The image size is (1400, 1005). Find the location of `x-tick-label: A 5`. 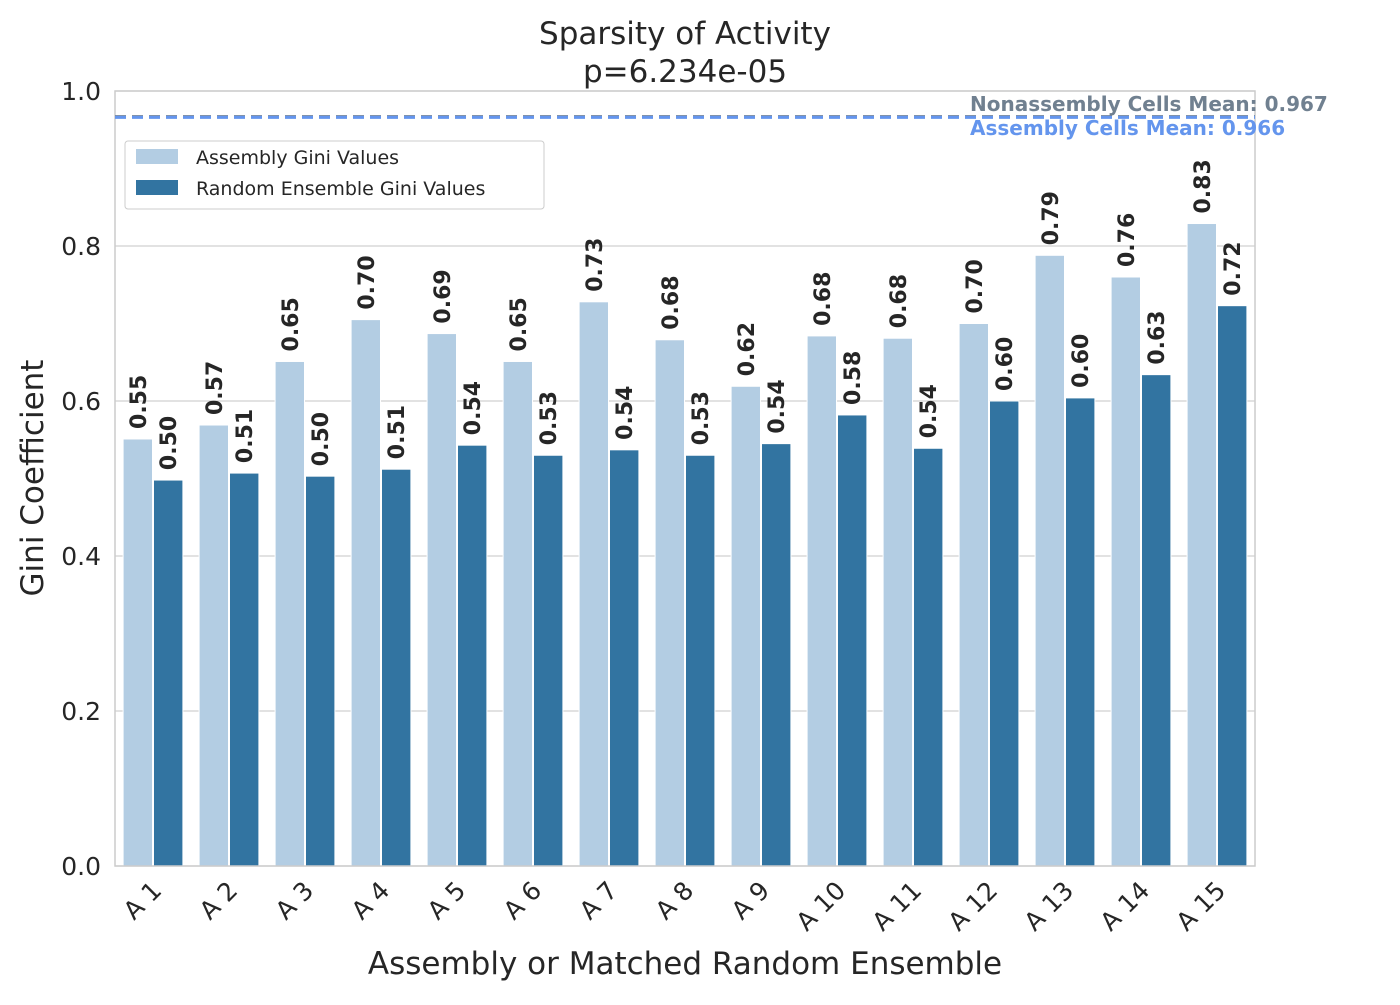

x-tick-label: A 5 is located at coordinates (446, 900).